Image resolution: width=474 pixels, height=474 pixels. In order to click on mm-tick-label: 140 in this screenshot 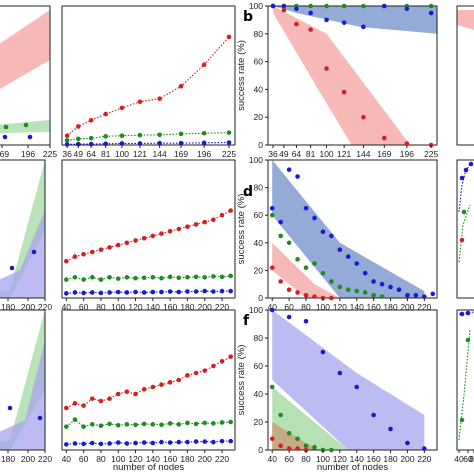, I will do `click(153, 307)`.